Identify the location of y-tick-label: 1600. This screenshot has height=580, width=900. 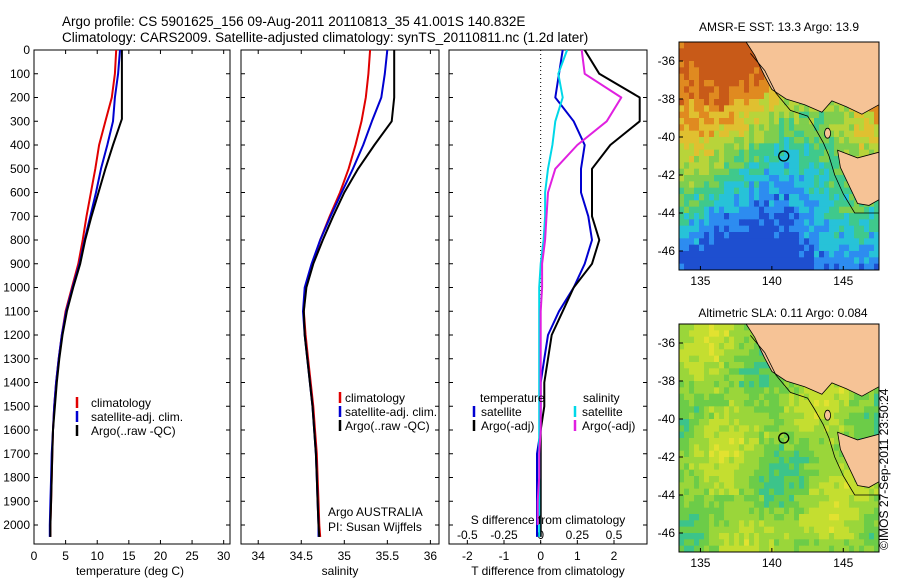
(16, 430).